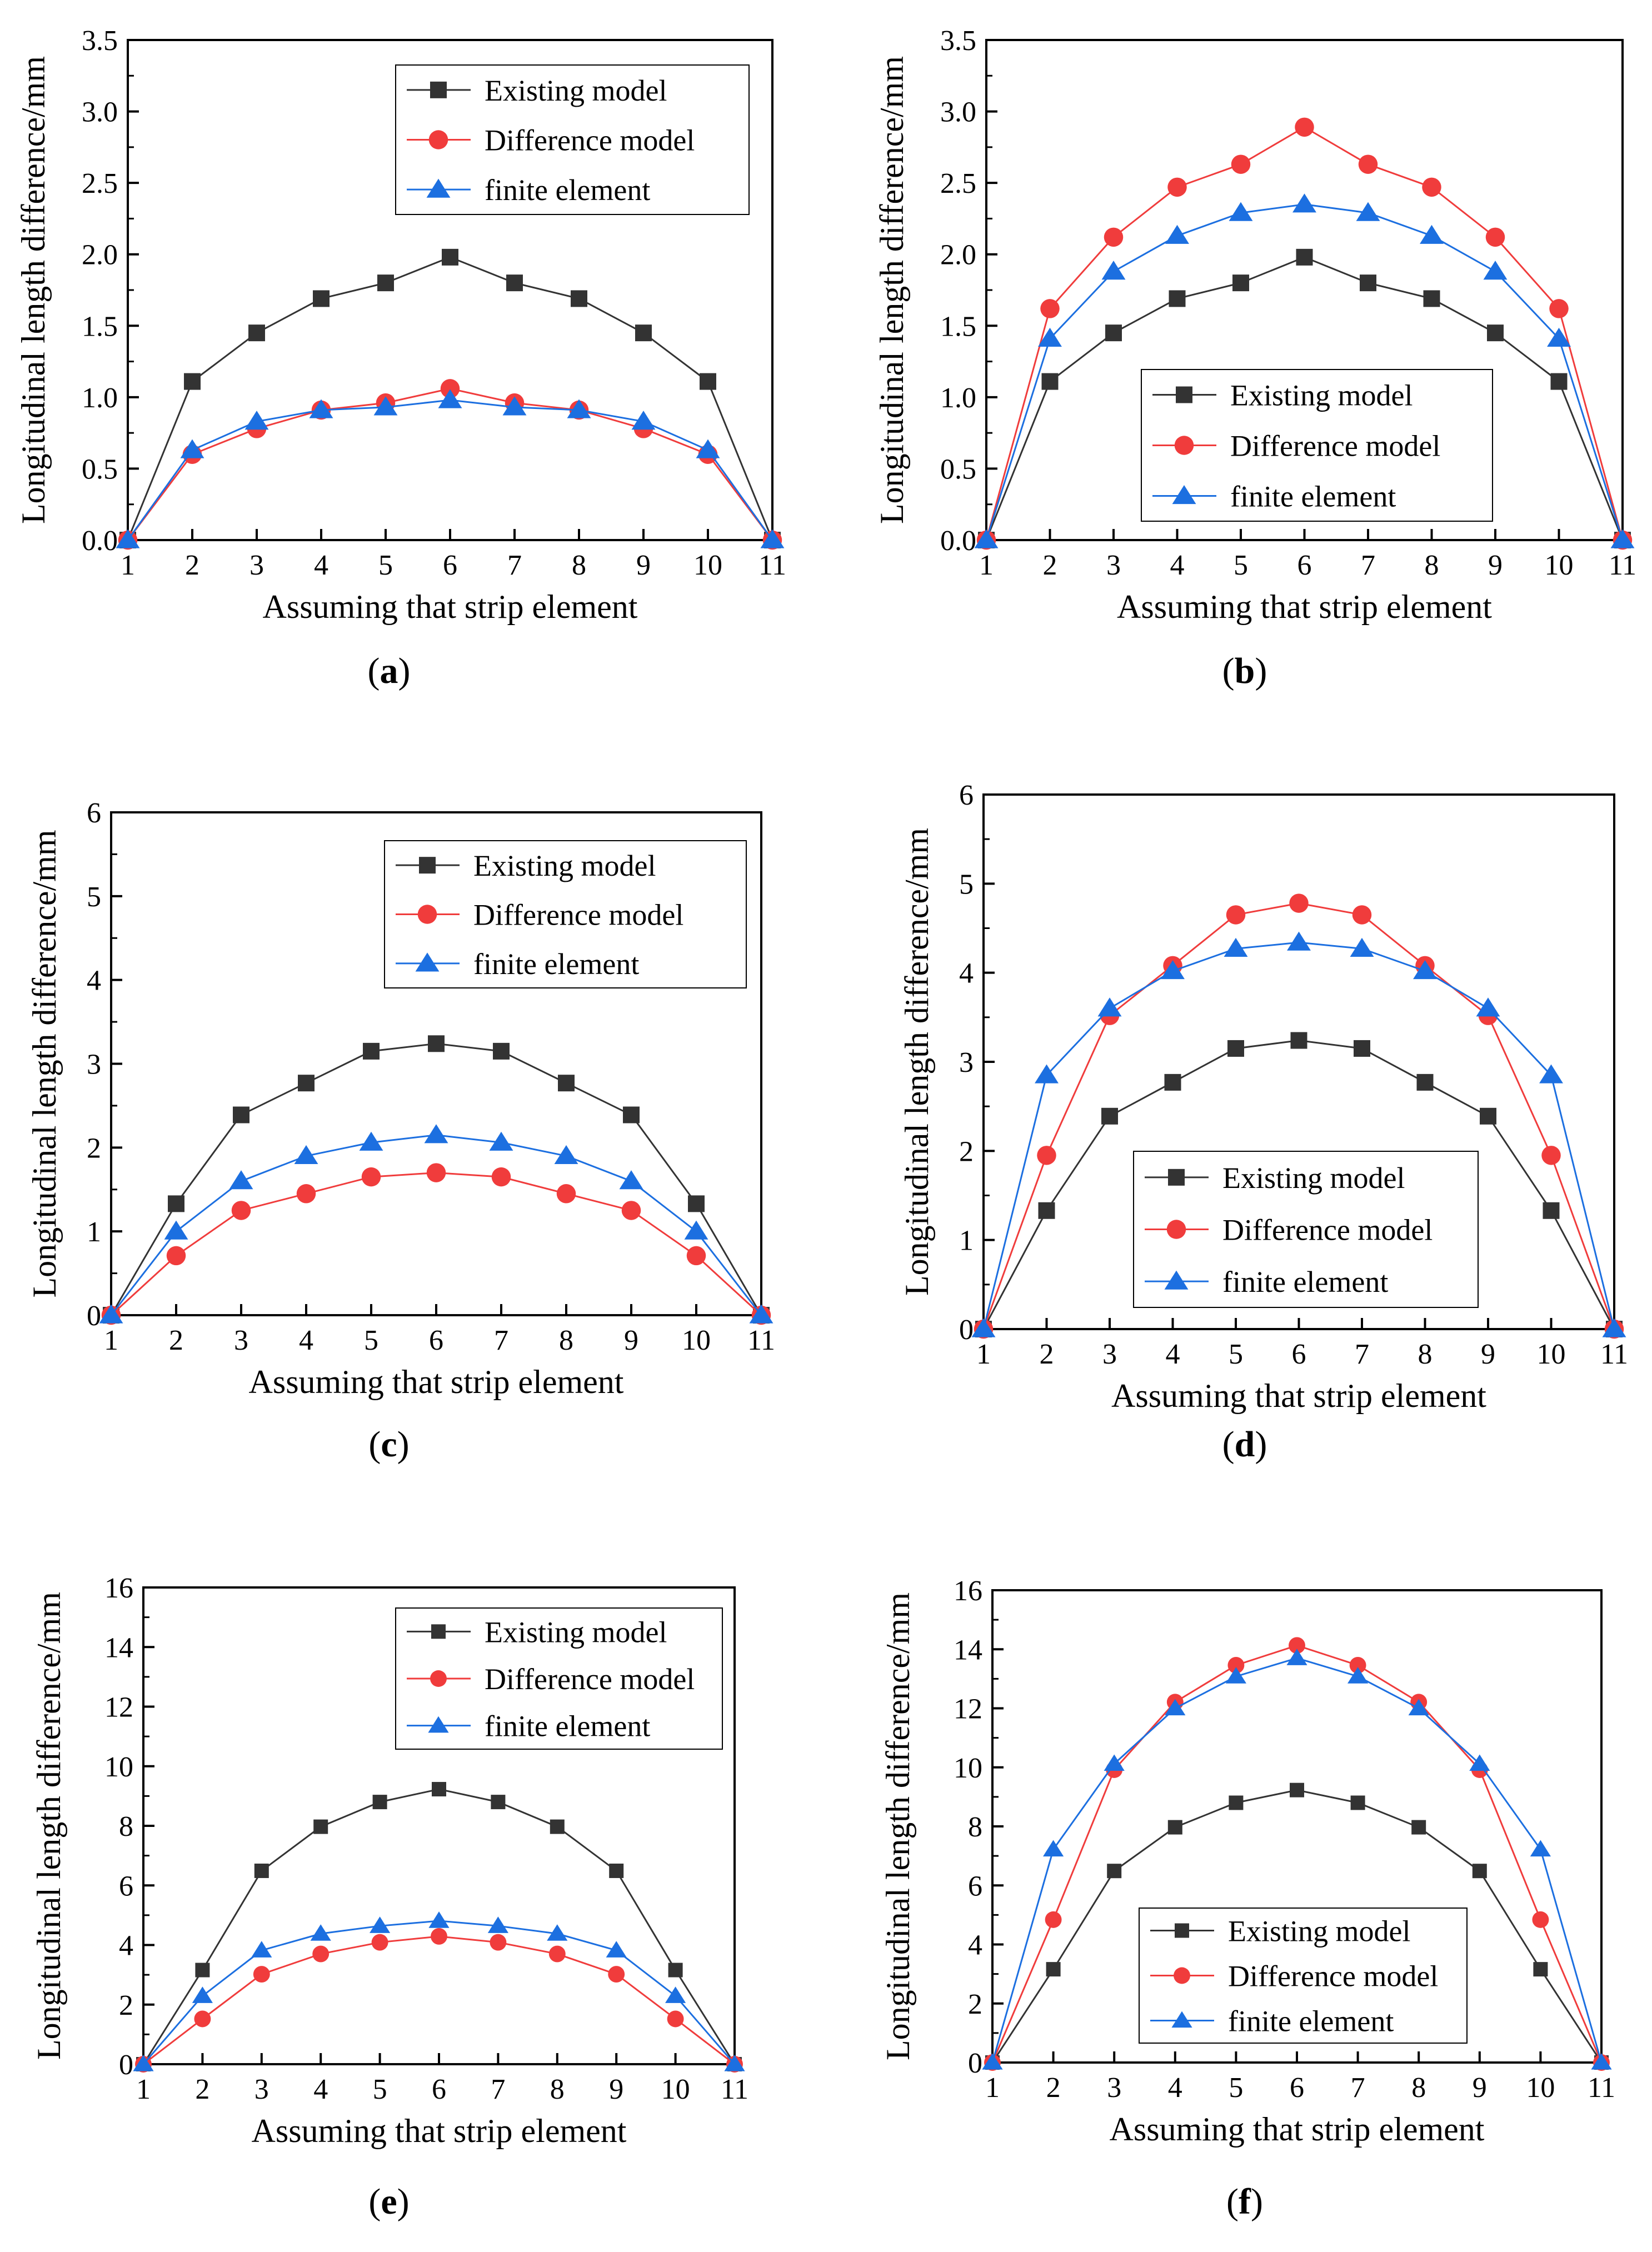 The height and width of the screenshot is (2252, 1652). Describe the element at coordinates (374, 1444) in the screenshot. I see `panel-label-open: (` at that location.